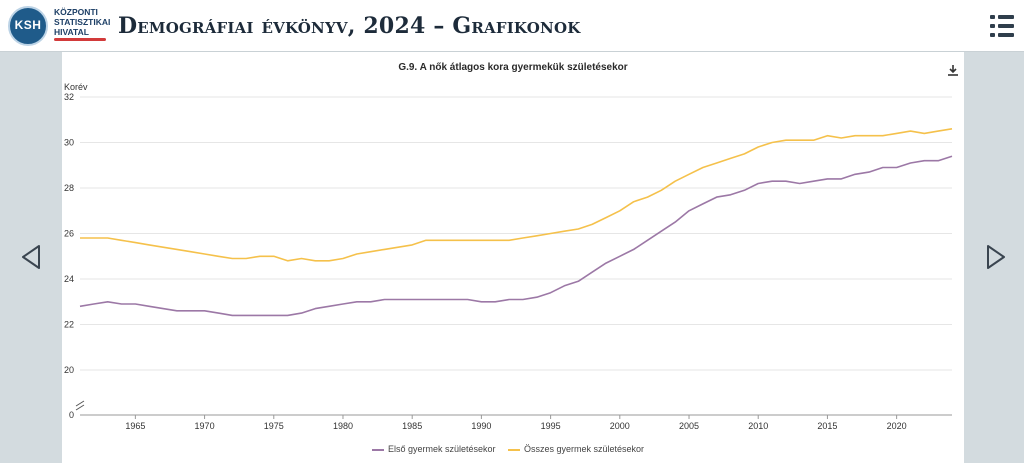 This screenshot has width=1024, height=463. Describe the element at coordinates (996, 257) in the screenshot. I see `triangle-right-icon` at that location.